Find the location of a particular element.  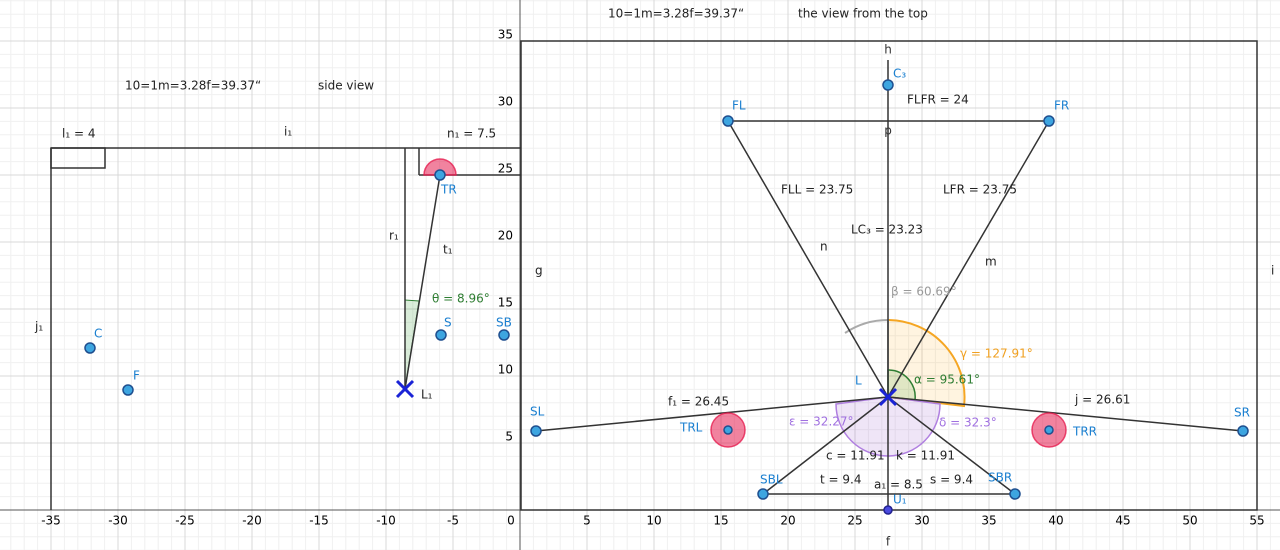

y-tick-label: 15 is located at coordinates (505, 303).